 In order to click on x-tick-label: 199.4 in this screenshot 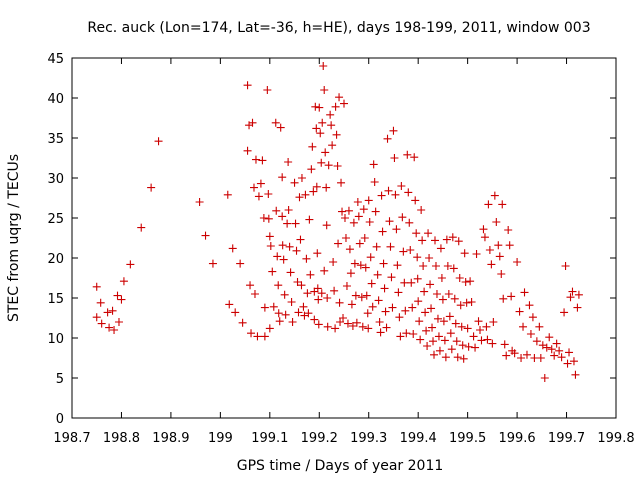, I will do `click(418, 438)`.